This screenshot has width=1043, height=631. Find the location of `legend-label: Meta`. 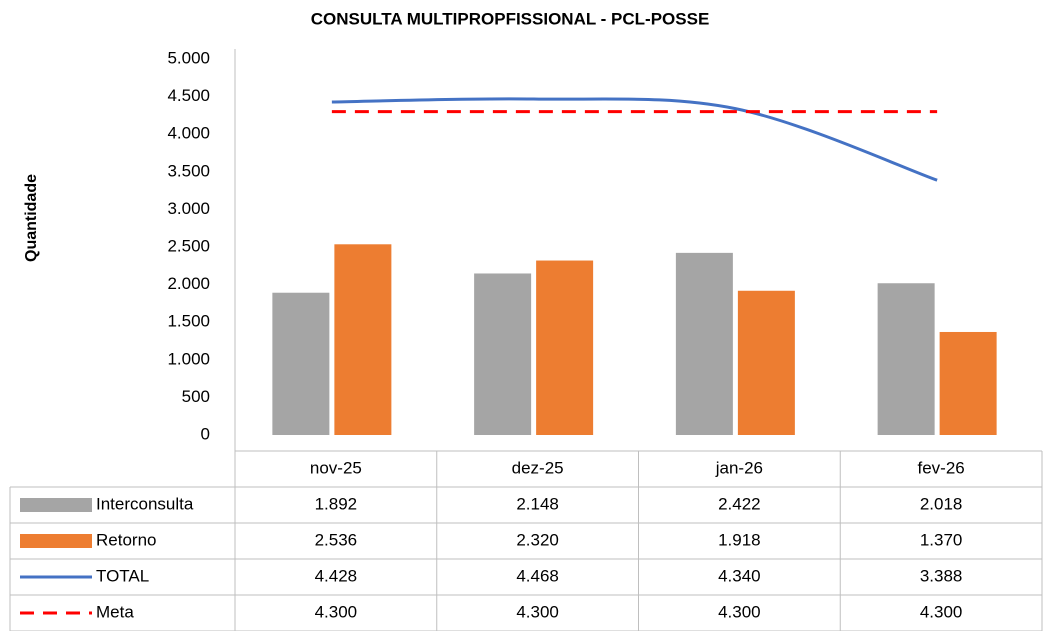

legend-label: Meta is located at coordinates (115, 611).